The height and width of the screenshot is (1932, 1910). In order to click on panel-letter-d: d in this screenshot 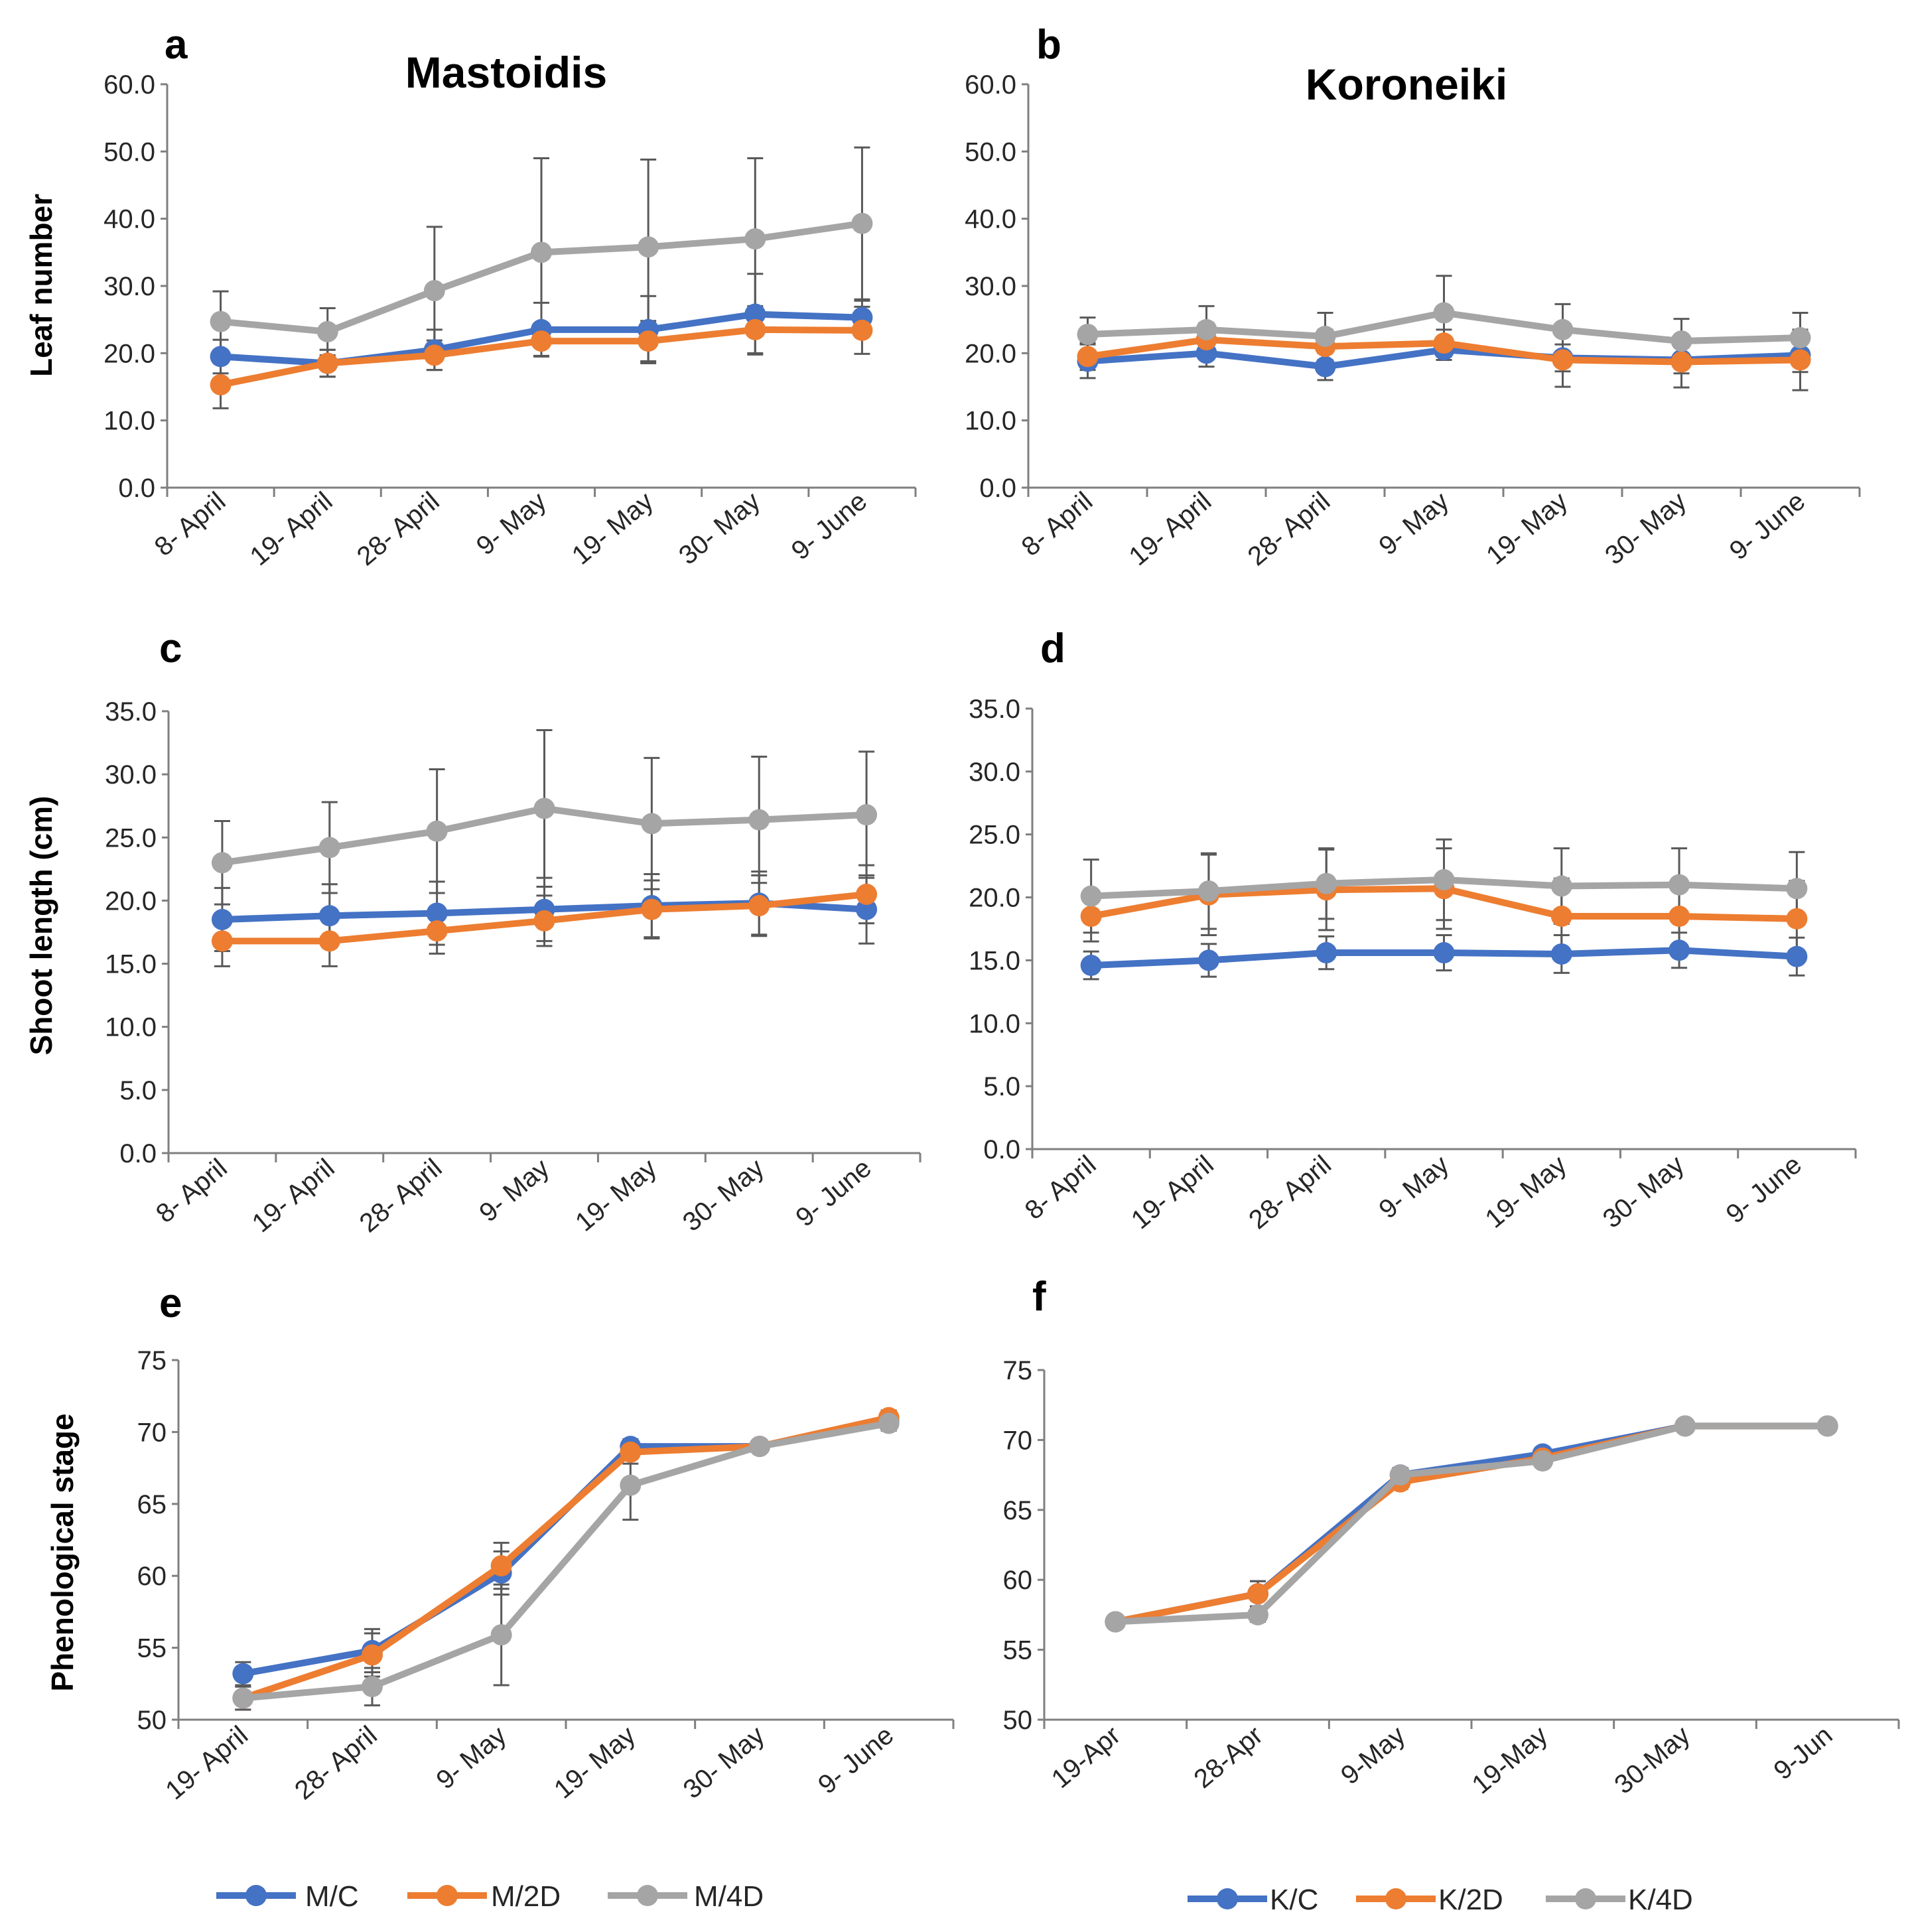, I will do `click(1053, 648)`.